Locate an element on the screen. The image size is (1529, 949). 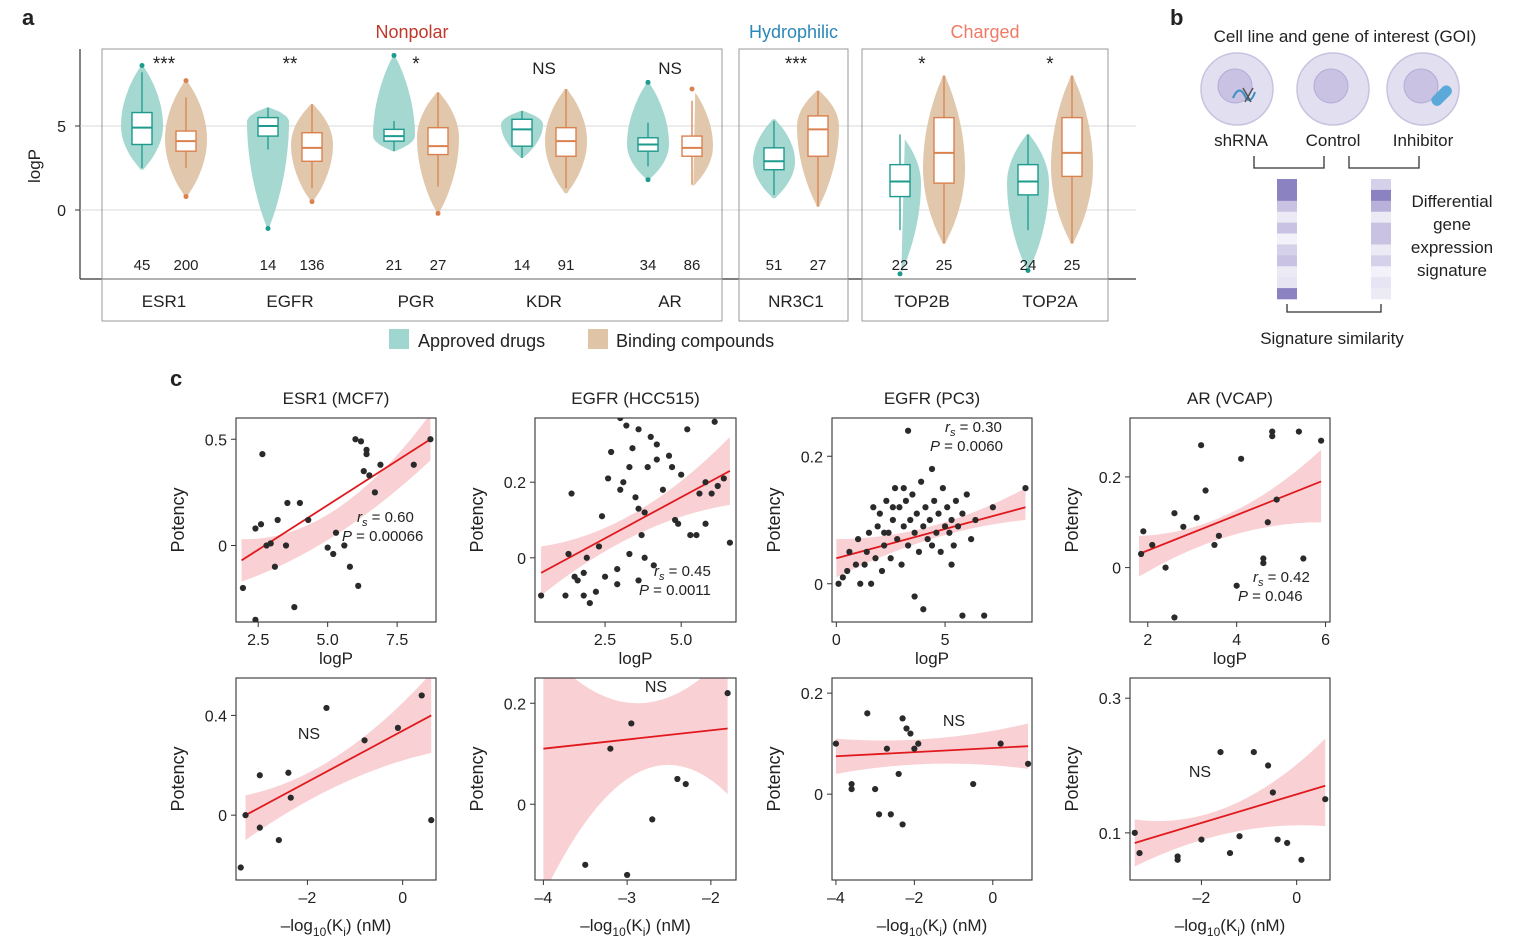
similarity-label: Signature similarity is located at coordinates (1332, 338).